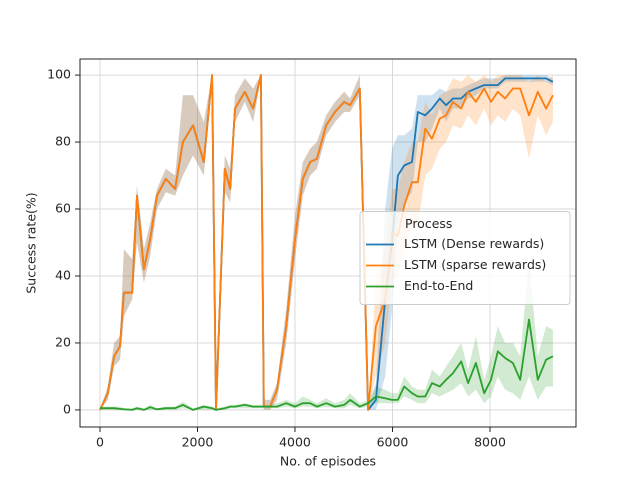 The width and height of the screenshot is (640, 480). What do you see at coordinates (327, 364) in the screenshot?
I see `series-line` at bounding box center [327, 364].